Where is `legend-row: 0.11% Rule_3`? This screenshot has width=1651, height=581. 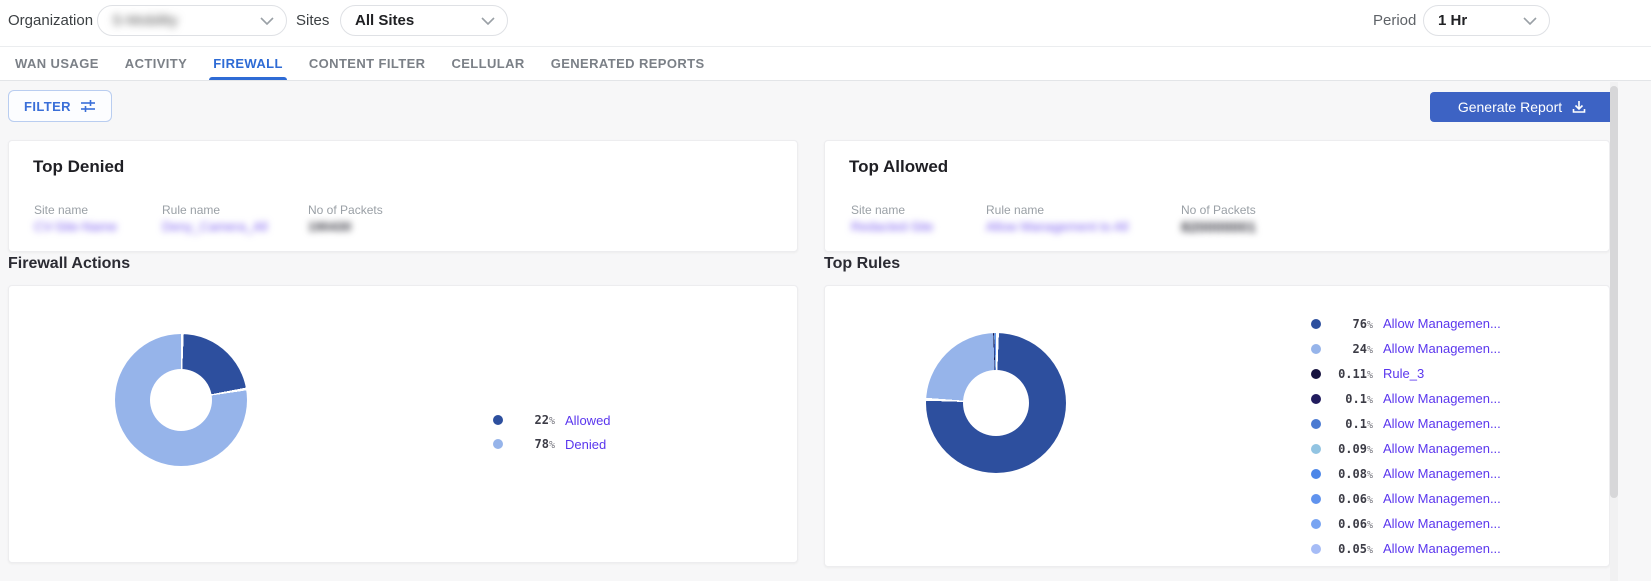
legend-row: 0.11% Rule_3 is located at coordinates (1406, 373).